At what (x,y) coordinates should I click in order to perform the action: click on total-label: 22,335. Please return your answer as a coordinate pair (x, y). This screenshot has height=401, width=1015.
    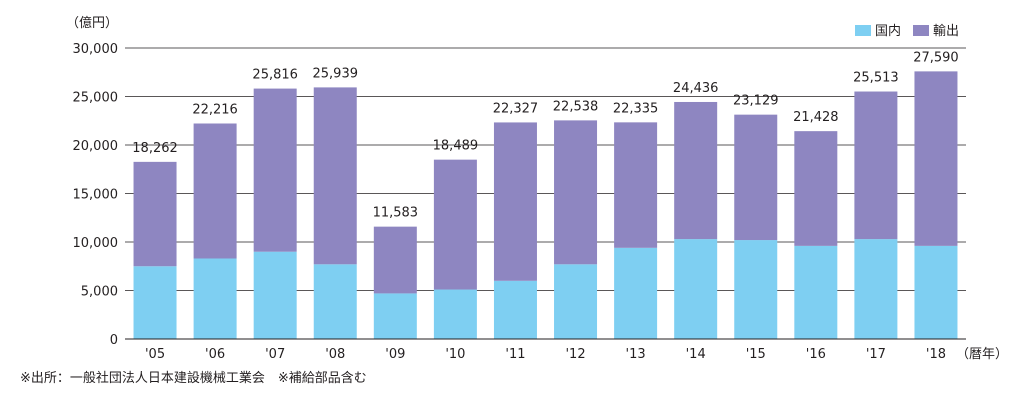
    Looking at the image, I should click on (636, 108).